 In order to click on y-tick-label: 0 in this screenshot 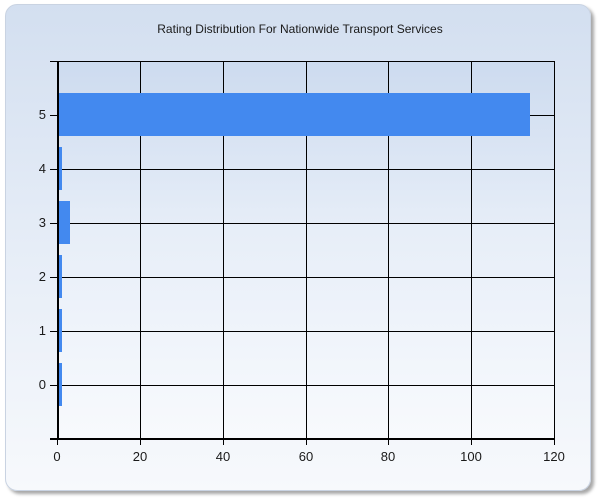, I will do `click(42, 384)`.